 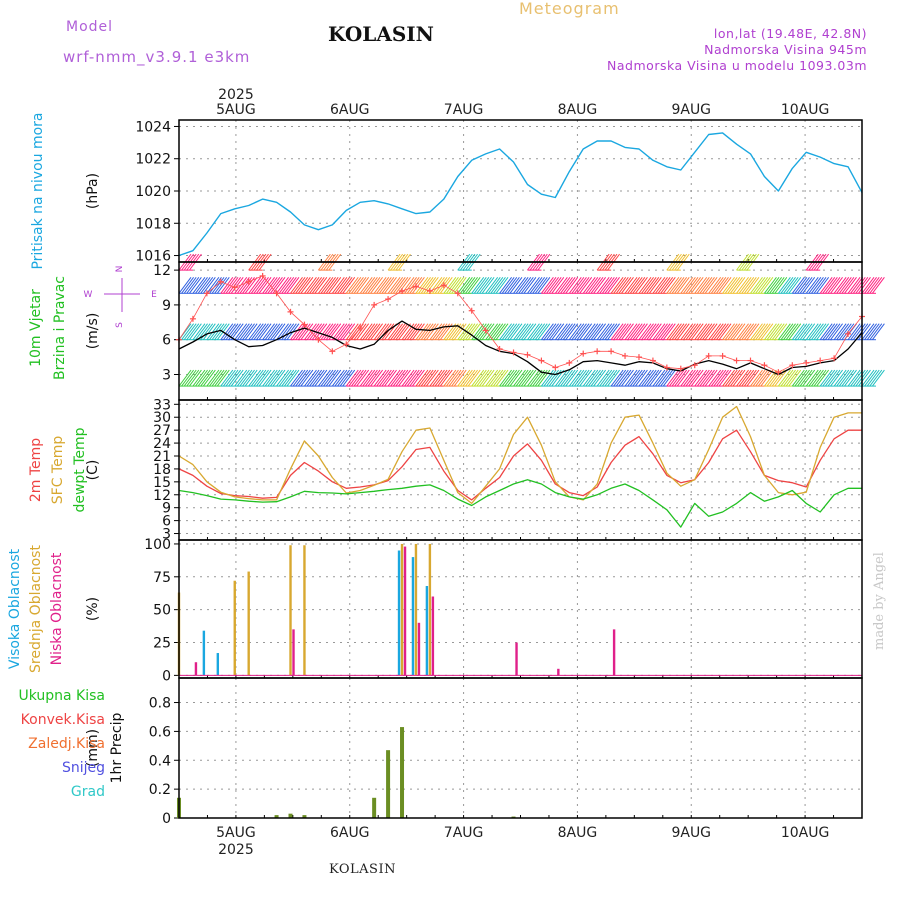 I want to click on compass-w-label: W, so click(x=88, y=295).